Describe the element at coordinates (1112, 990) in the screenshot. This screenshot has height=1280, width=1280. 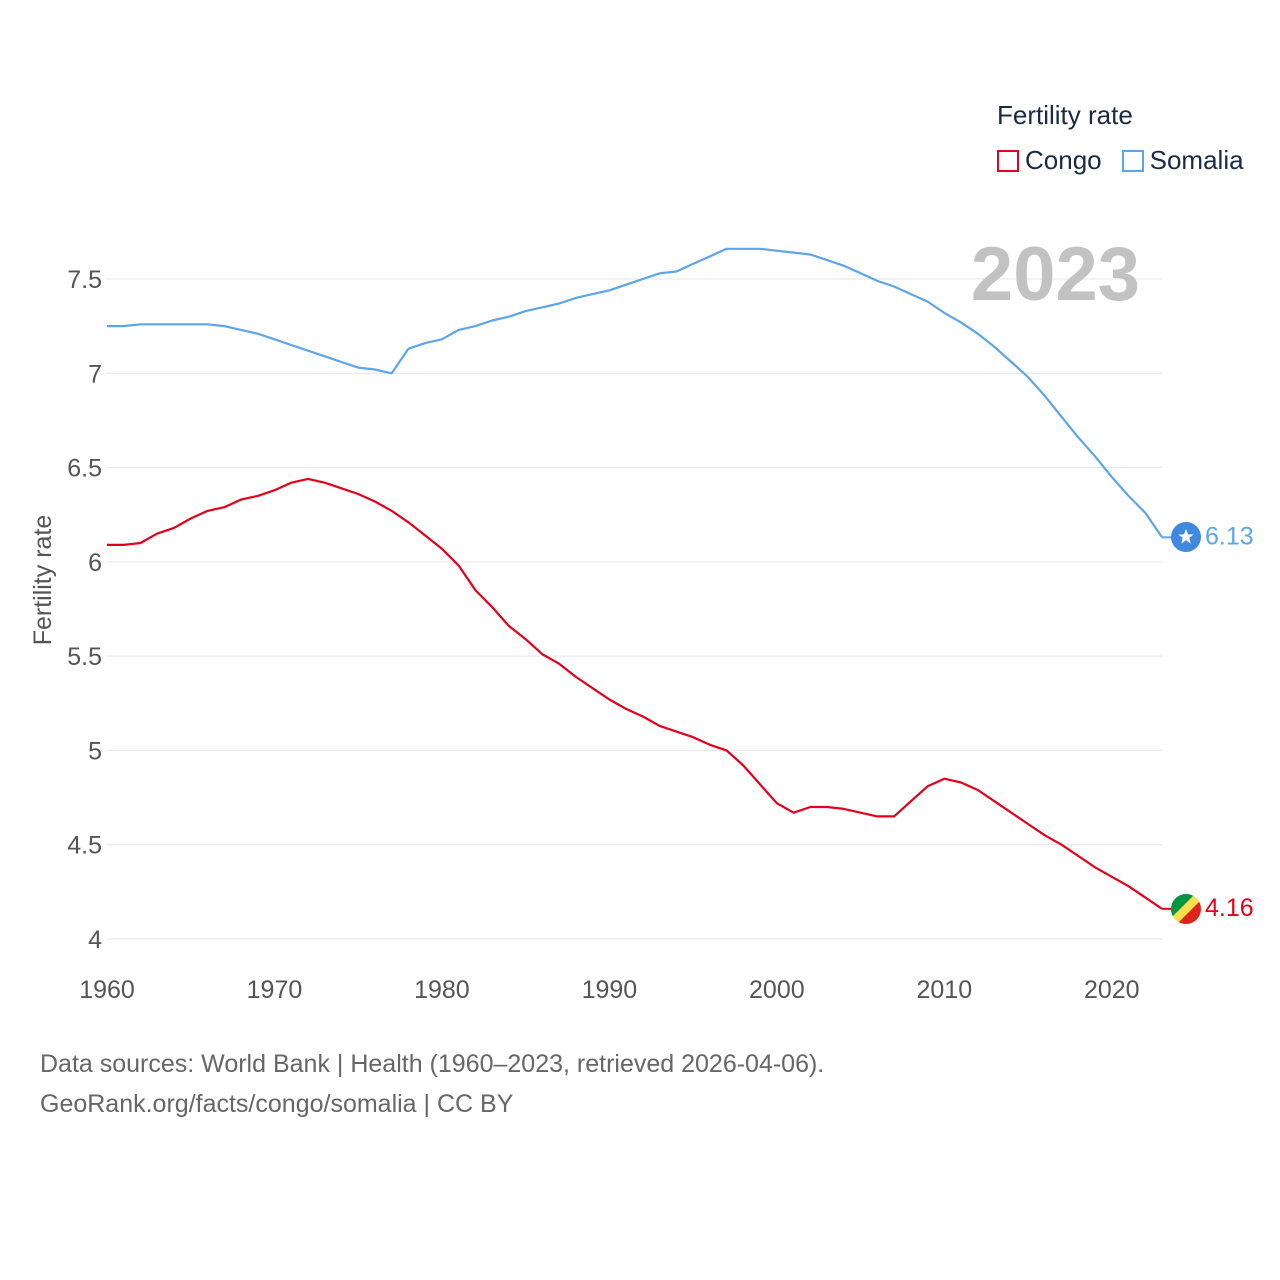
I see `x-tick-label: 2020` at that location.